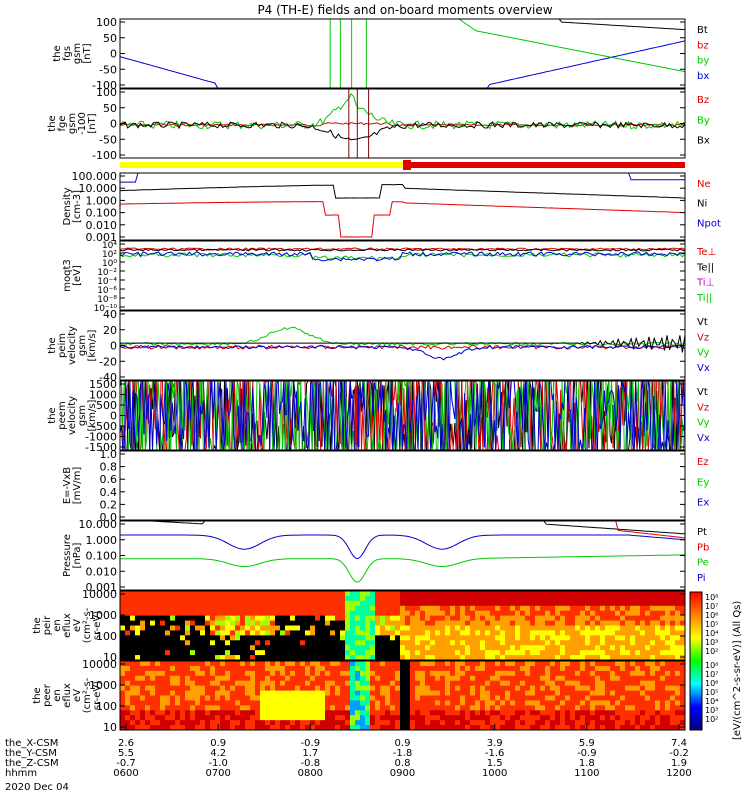 The height and width of the screenshot is (800, 750). I want to click on panel-vel_i-ylabel: peim, so click(62, 345).